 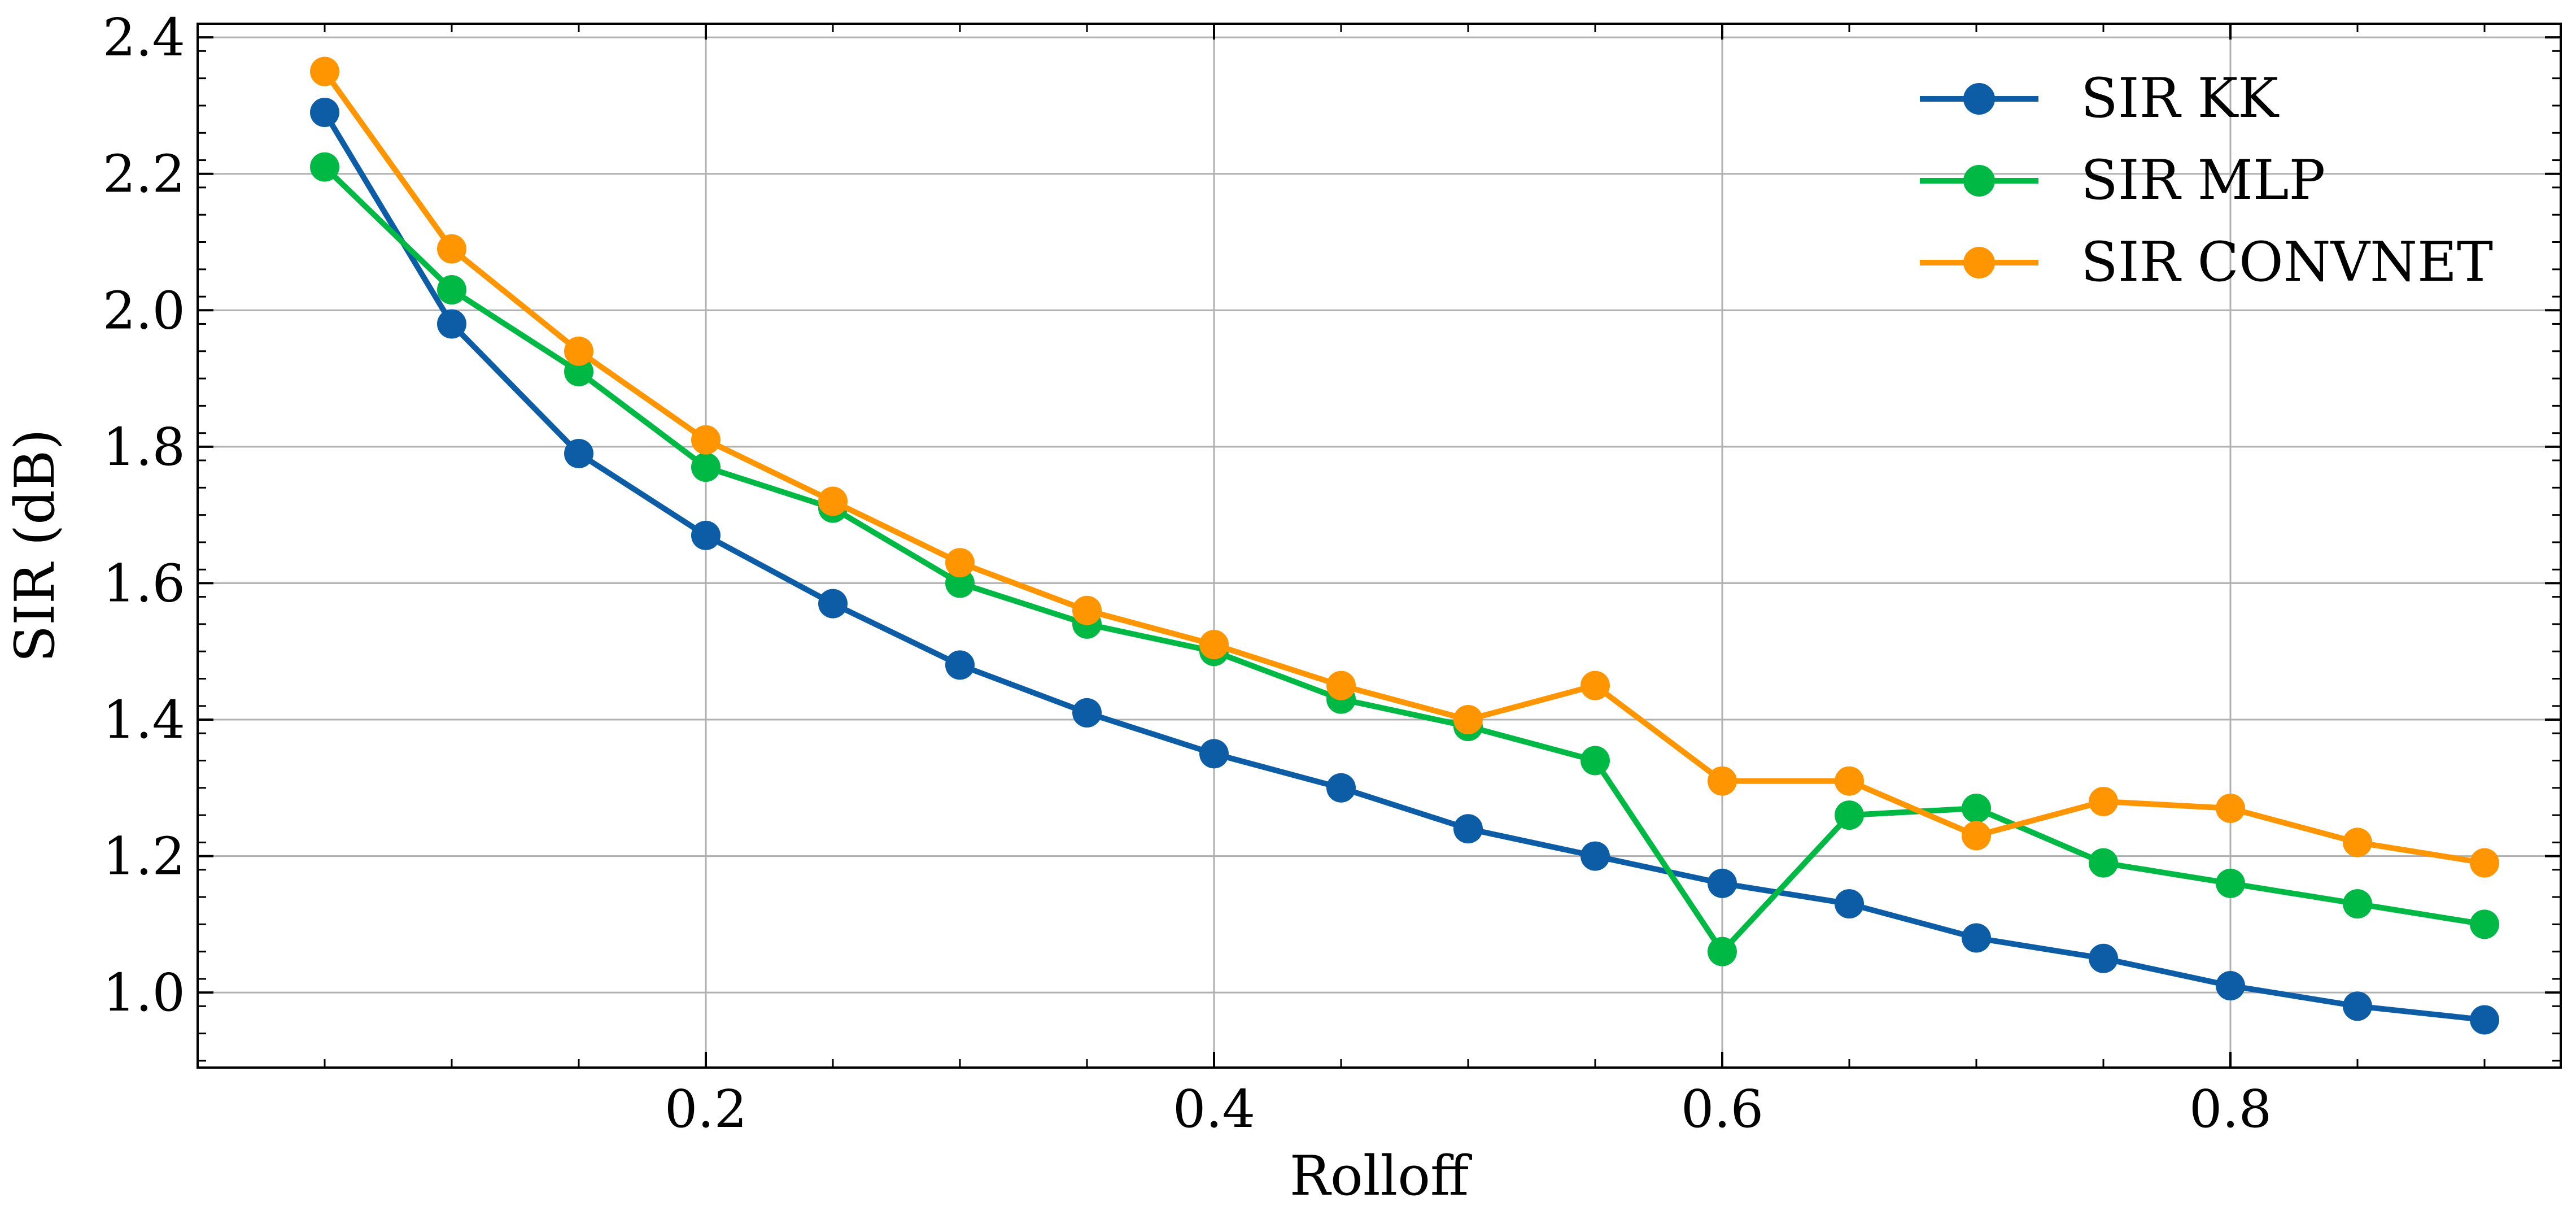 What do you see at coordinates (706, 1109) in the screenshot?
I see `x-tick-label: 0.2` at bounding box center [706, 1109].